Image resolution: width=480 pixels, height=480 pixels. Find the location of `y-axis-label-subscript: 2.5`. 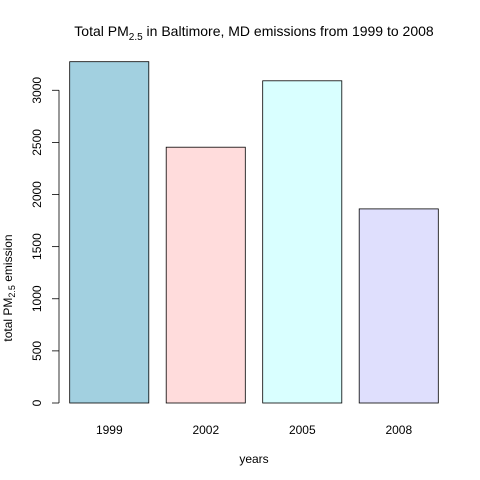

y-axis-label-subscript: 2.5 is located at coordinates (12, 291).